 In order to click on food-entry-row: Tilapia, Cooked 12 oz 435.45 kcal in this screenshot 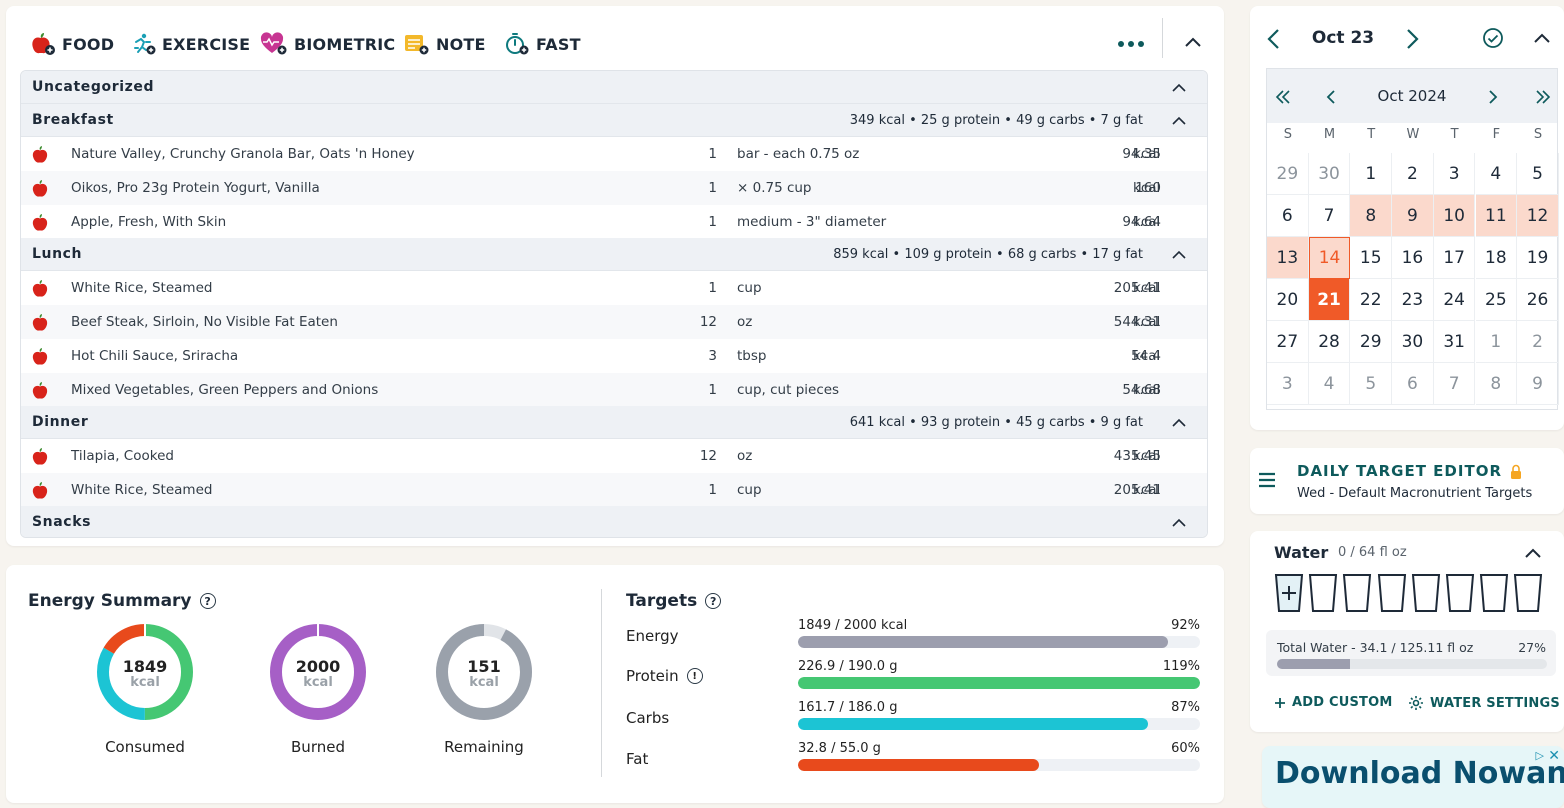, I will do `click(614, 456)`.